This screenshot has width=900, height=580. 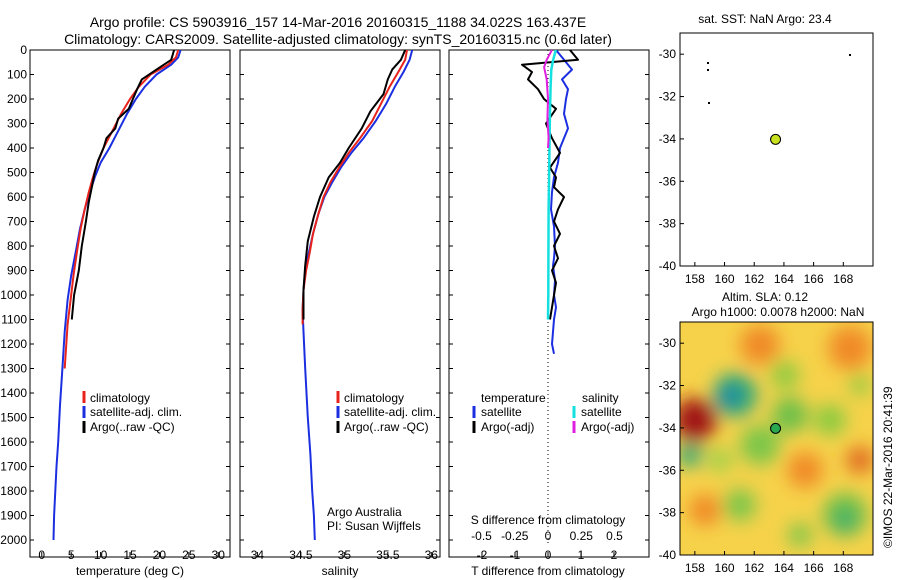 I want to click on legend-label-temperature-argo: Argo(-adj), so click(x=507, y=427).